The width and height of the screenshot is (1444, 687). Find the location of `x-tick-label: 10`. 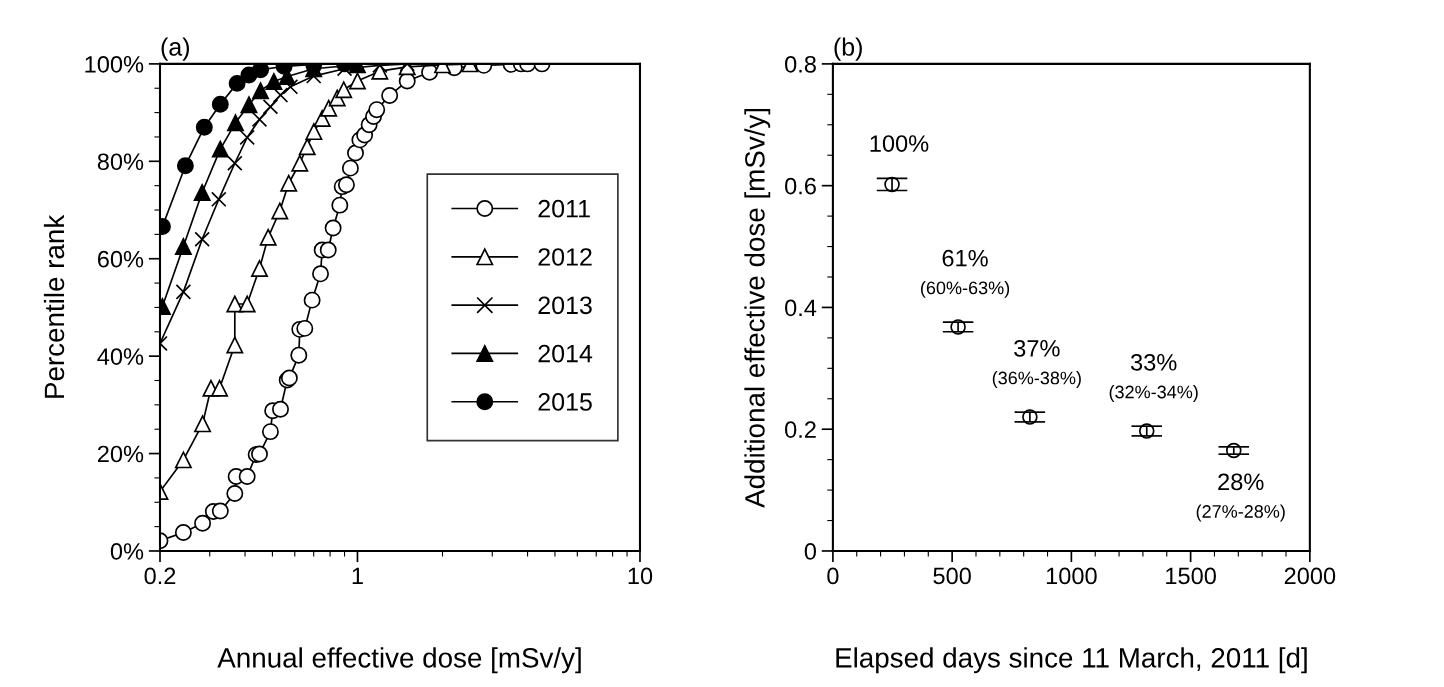

x-tick-label: 10 is located at coordinates (640, 576).